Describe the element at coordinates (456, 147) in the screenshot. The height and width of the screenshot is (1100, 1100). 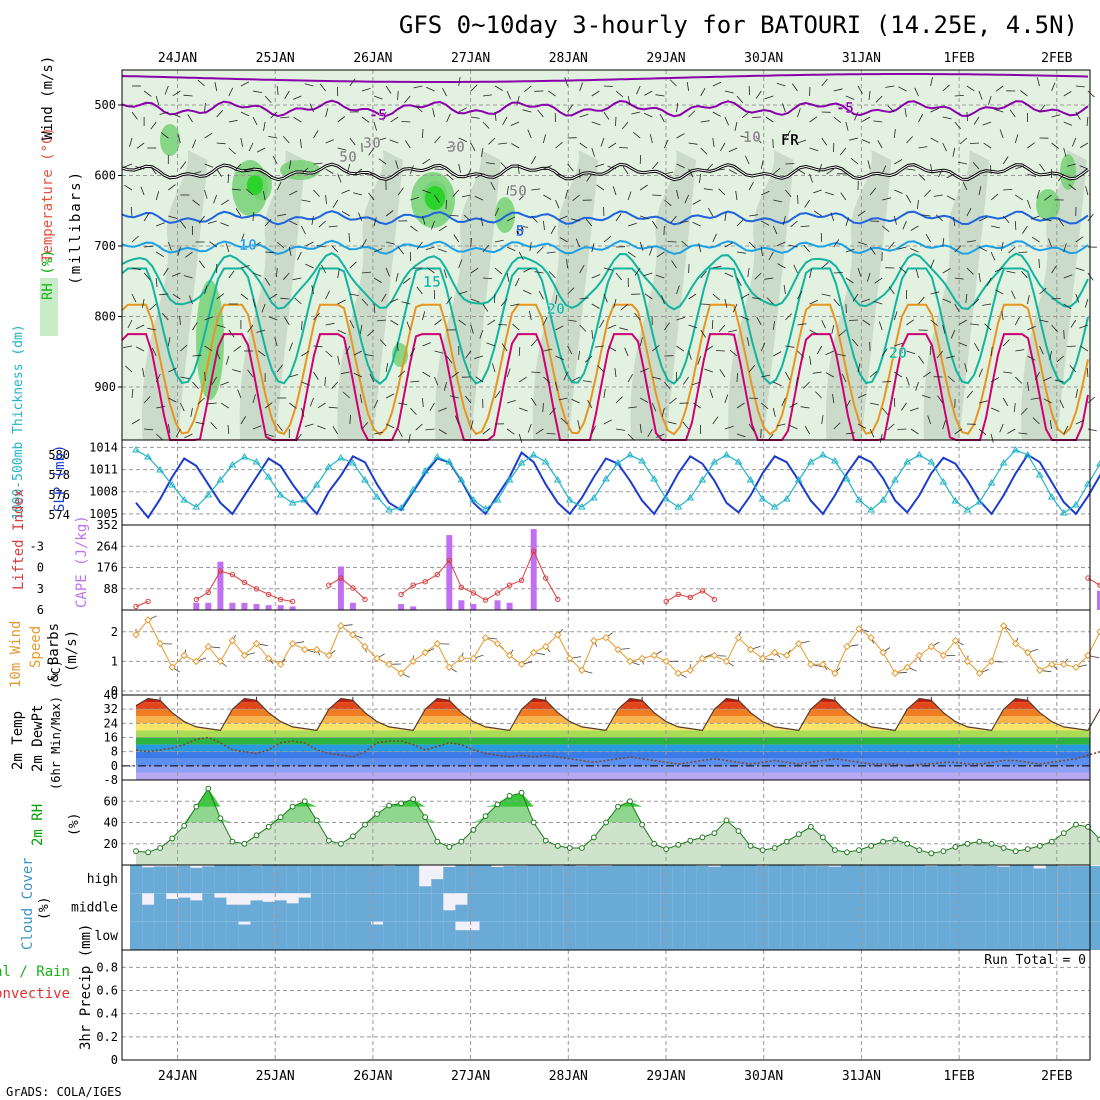
I see `contour-label: 30` at that location.